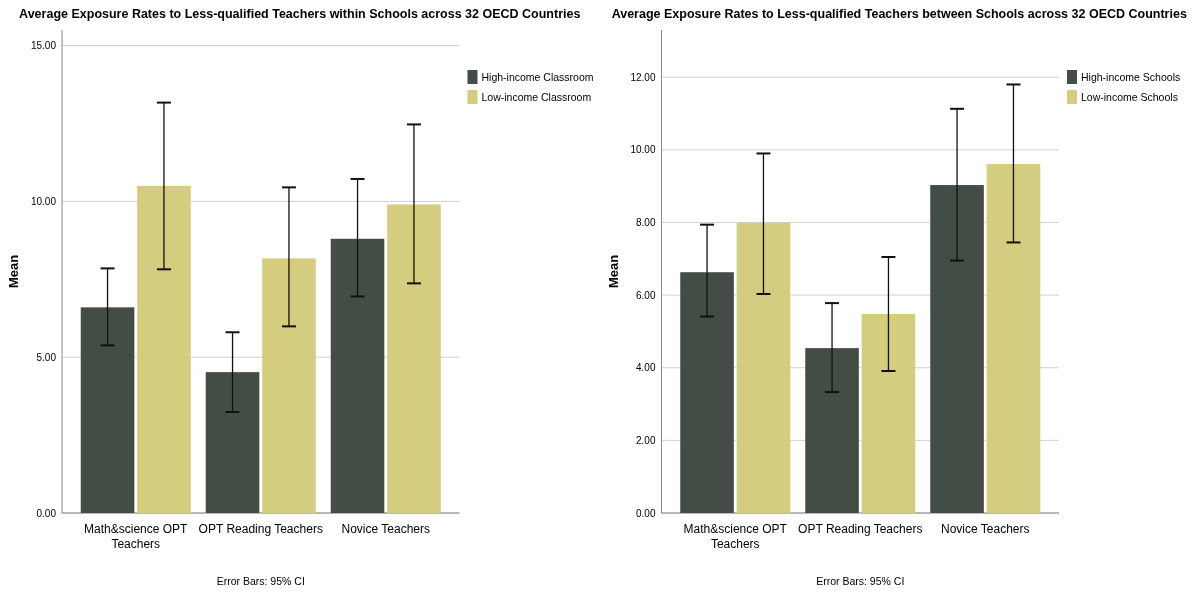  I want to click on y-tick-label: 8.00, so click(646, 222).